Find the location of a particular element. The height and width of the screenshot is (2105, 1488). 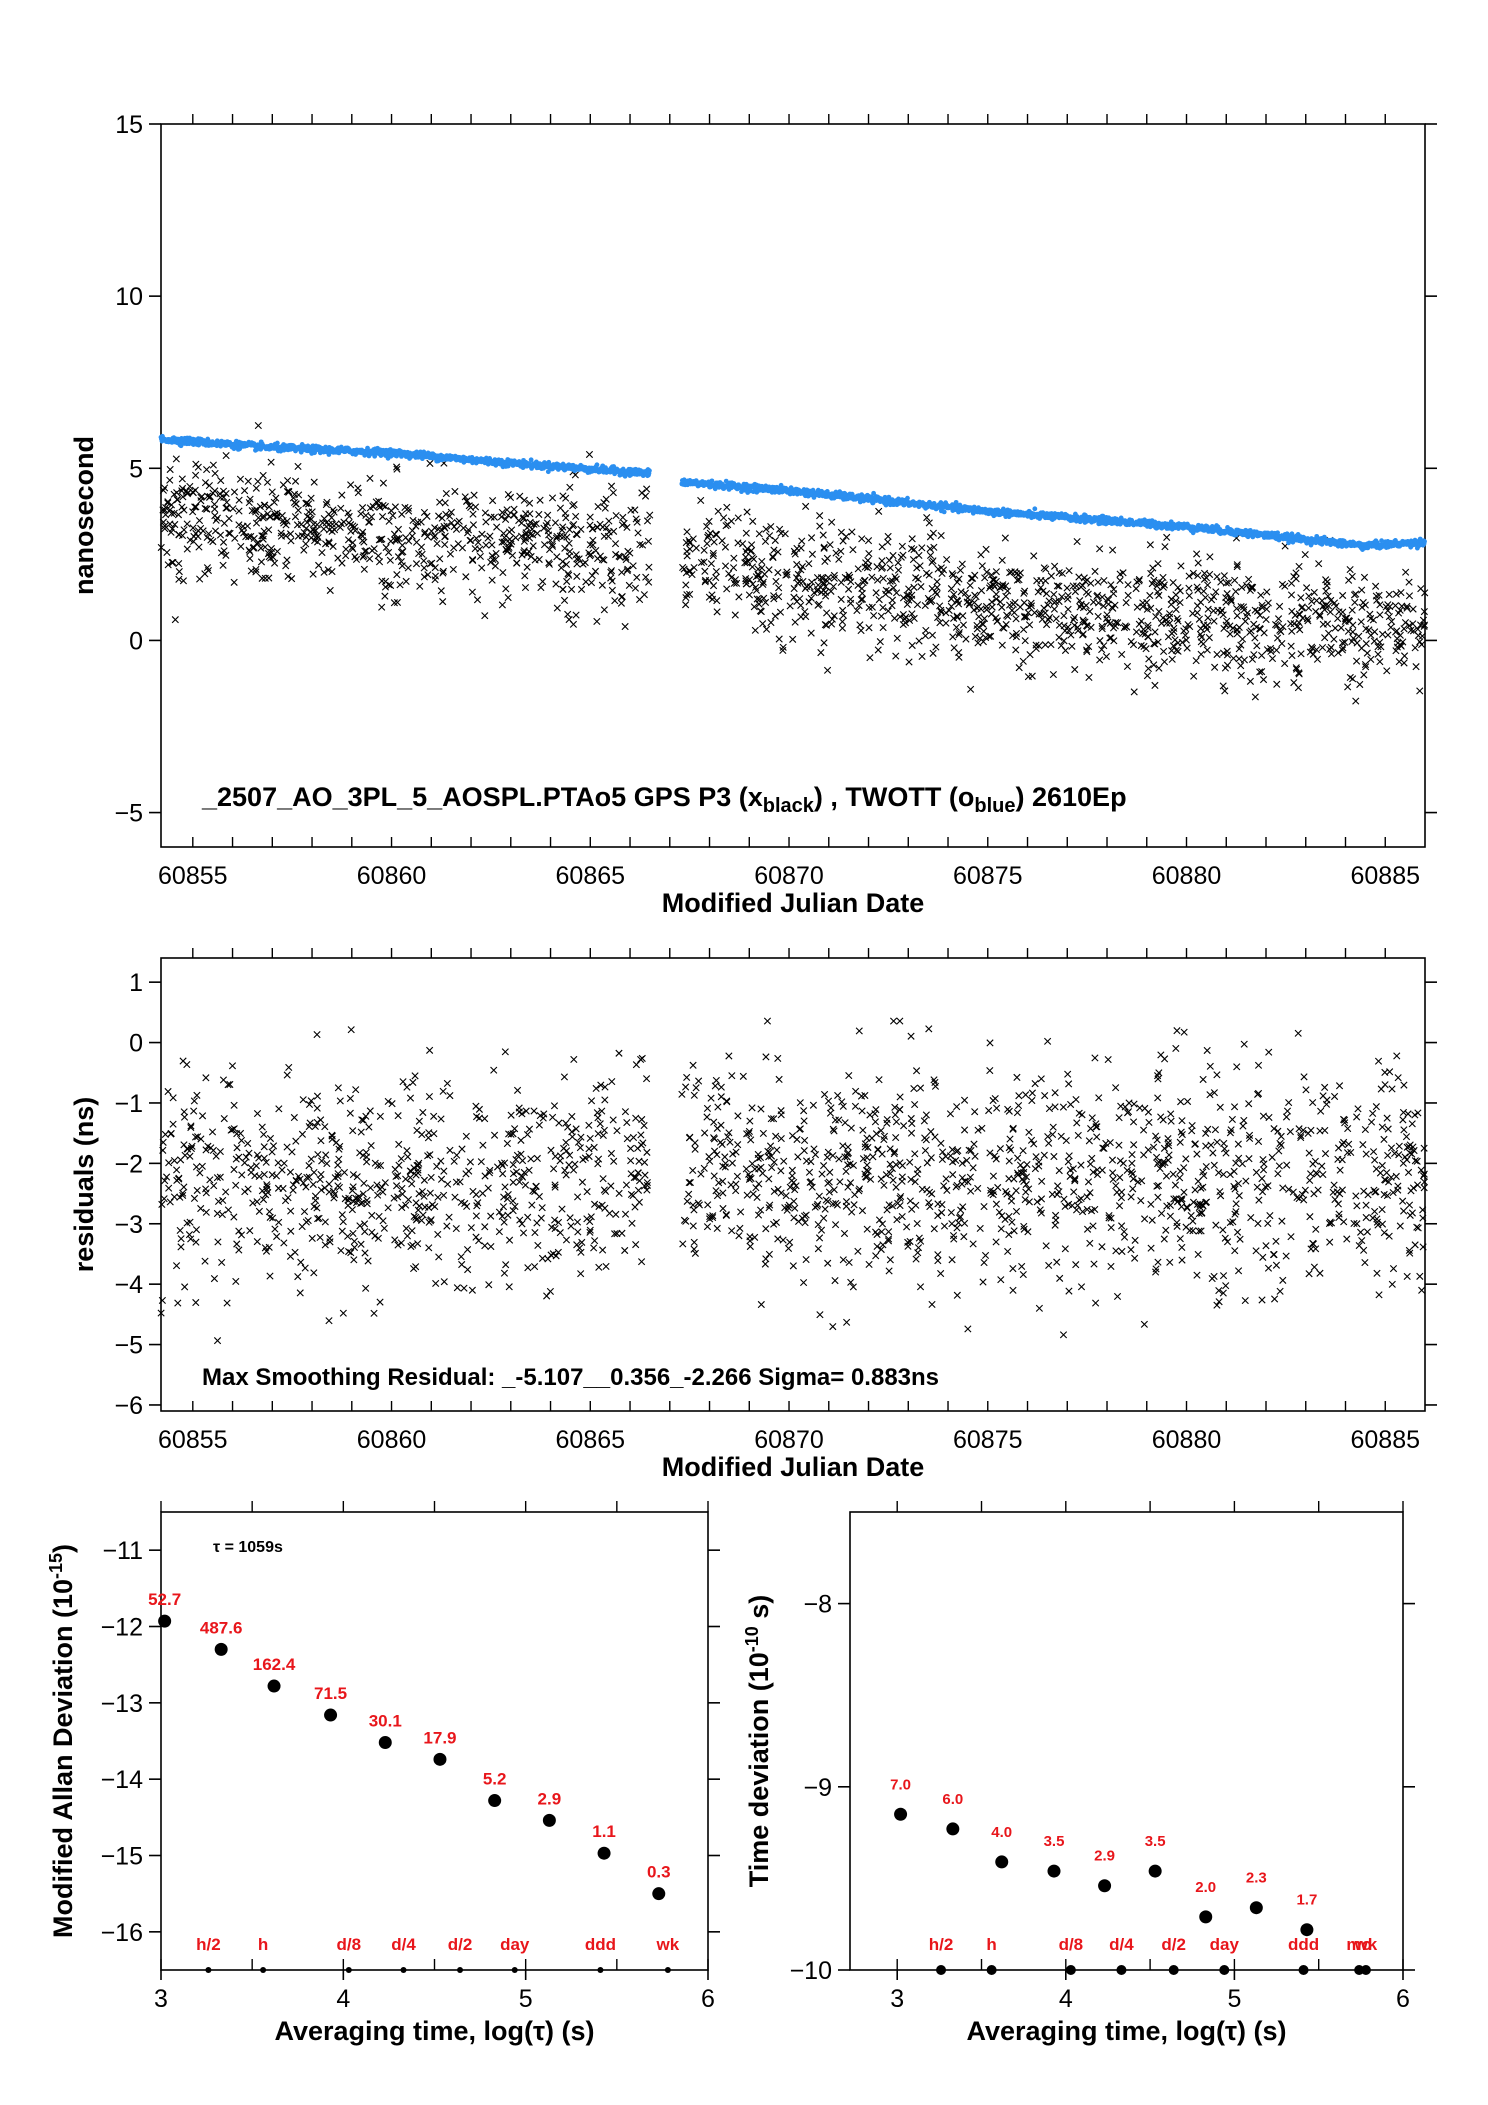

title-part-title-sub1: black is located at coordinates (789, 806).